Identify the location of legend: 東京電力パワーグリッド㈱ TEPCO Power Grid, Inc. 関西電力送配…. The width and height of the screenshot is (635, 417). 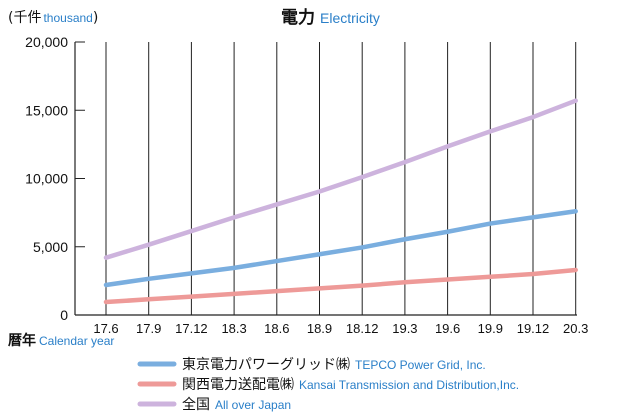
(328, 385).